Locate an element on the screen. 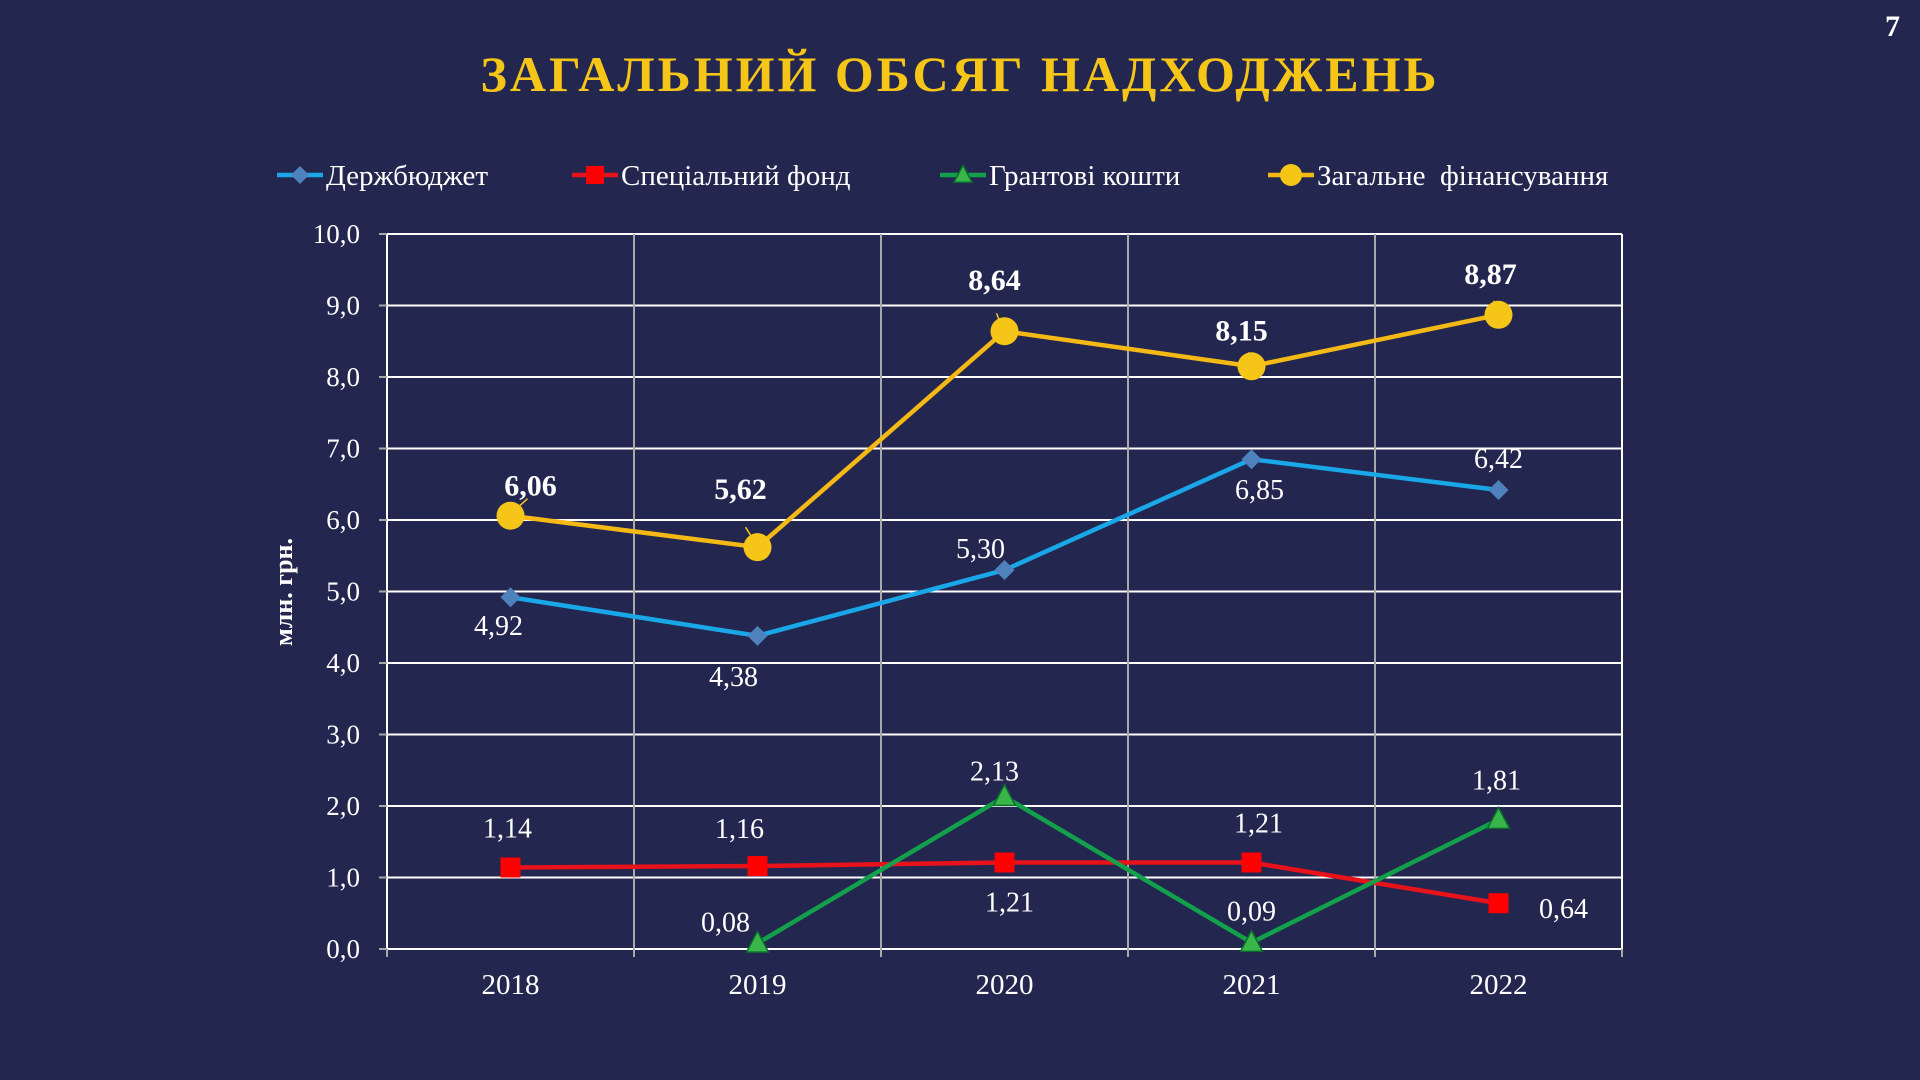 This screenshot has height=1080, width=1920. data-label: 2,13 is located at coordinates (994, 772).